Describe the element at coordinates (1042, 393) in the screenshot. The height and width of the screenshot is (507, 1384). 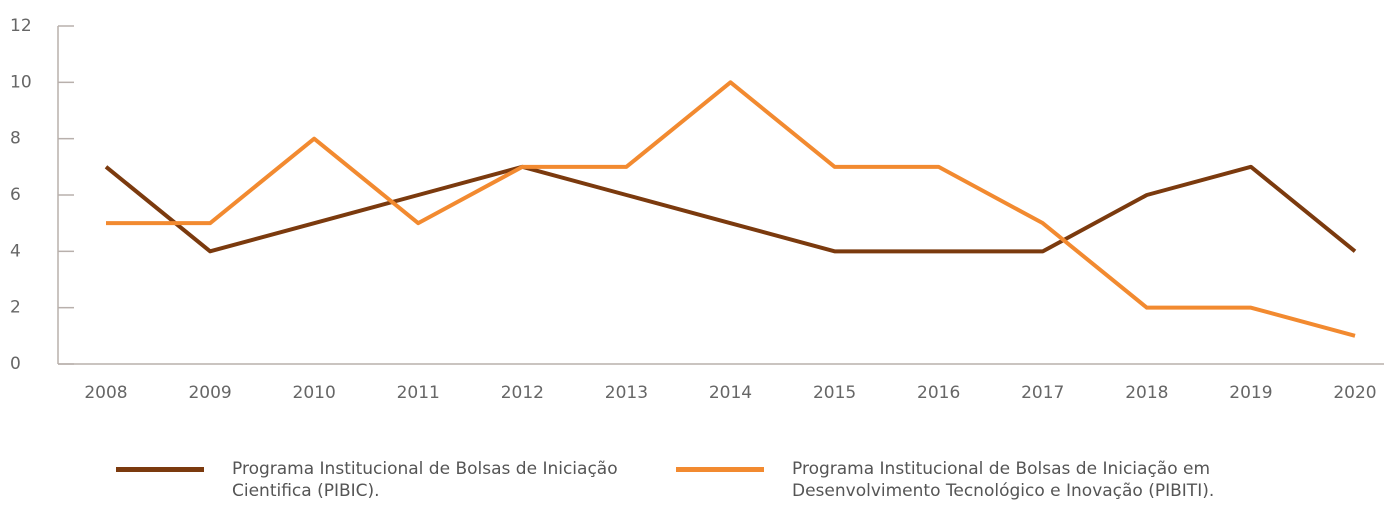
I see `x-tick-label: 2017` at that location.